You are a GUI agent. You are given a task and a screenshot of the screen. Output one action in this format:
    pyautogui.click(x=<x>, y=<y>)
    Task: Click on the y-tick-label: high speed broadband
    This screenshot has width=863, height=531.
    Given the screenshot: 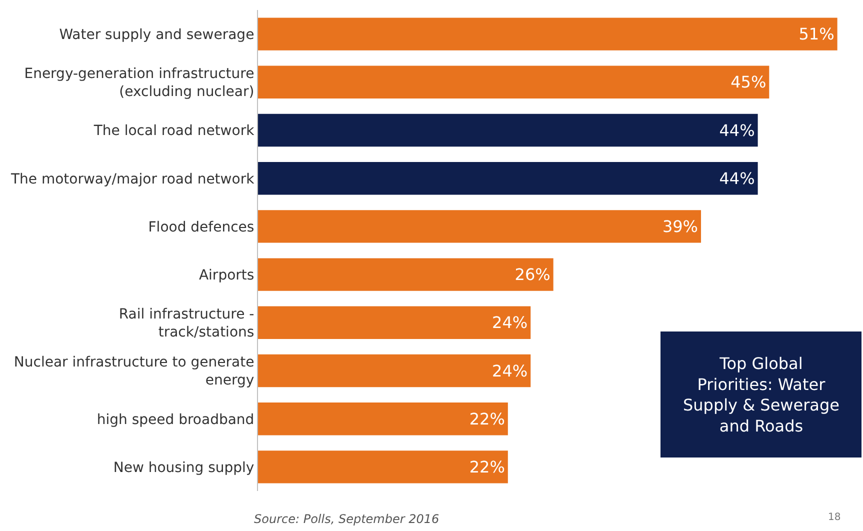 What is the action you would take?
    pyautogui.click(x=175, y=420)
    